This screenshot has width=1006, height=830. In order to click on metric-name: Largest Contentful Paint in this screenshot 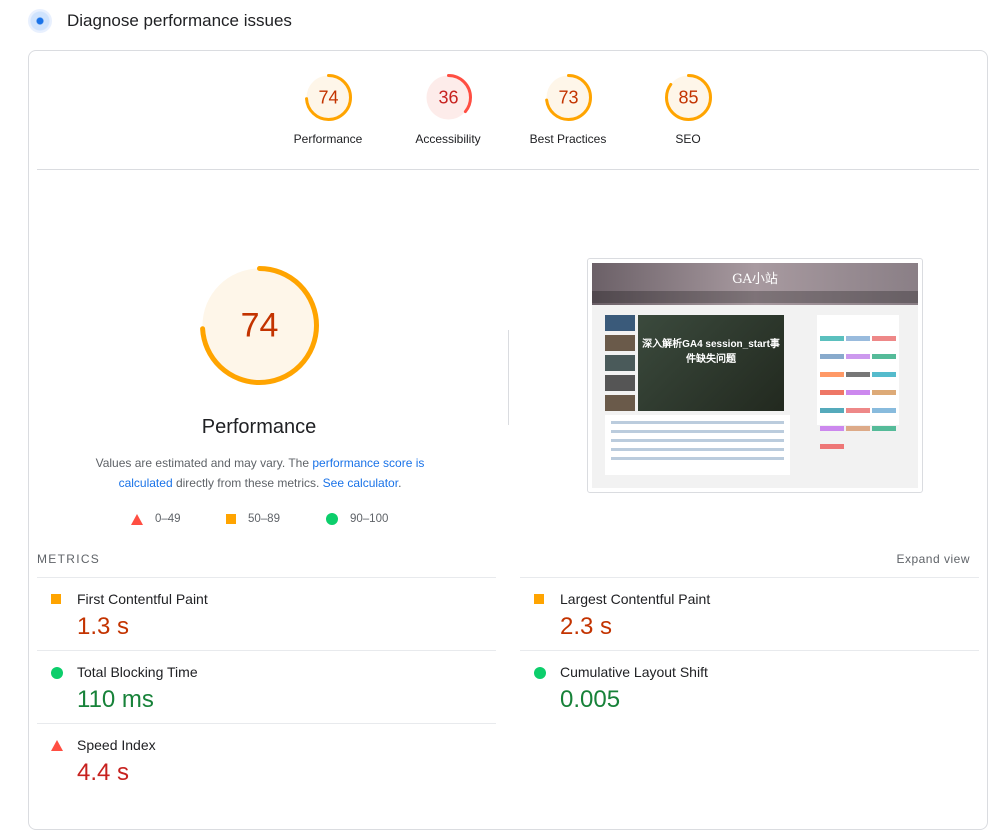, I will do `click(635, 599)`.